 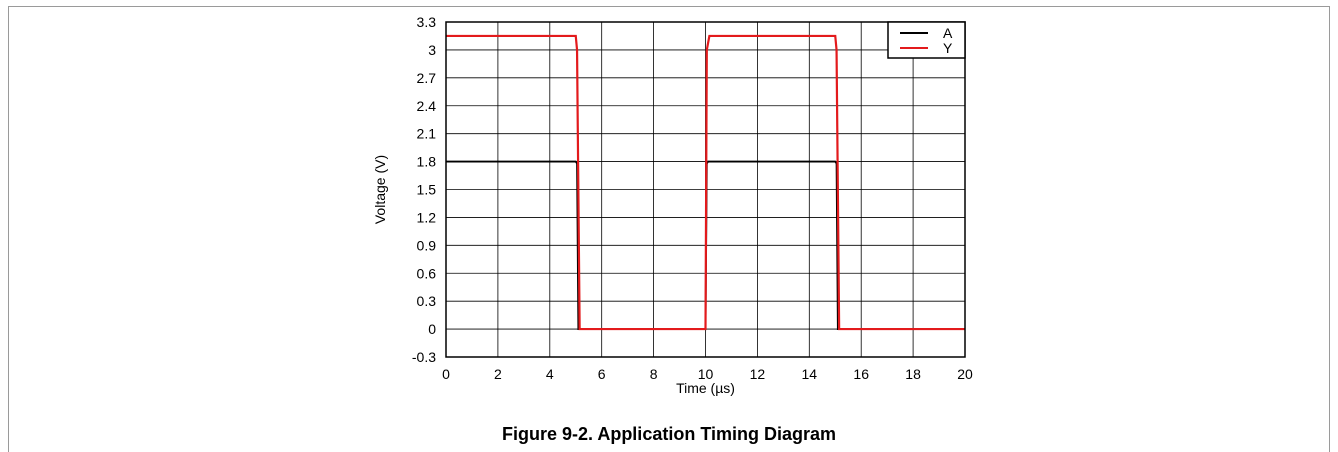 I want to click on x-tick-label: 8, so click(x=654, y=374).